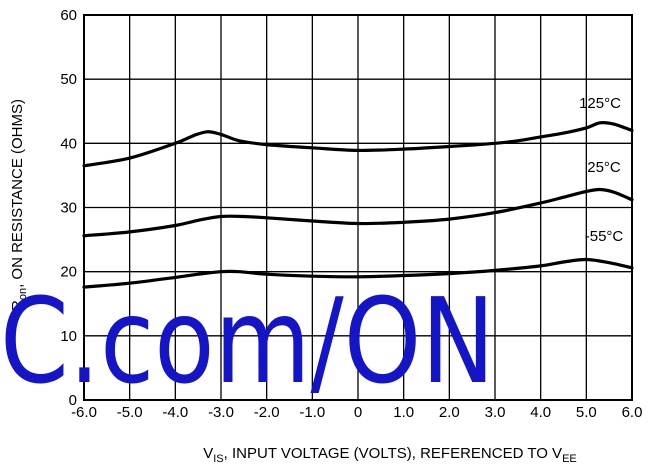 This screenshot has height=467, width=658. I want to click on x-axis-label-main: V, so click(208, 453).